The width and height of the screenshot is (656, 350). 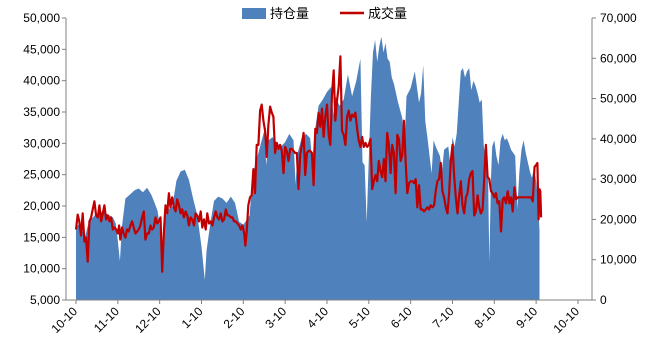 I want to click on left-tick-label: 50,000, so click(x=41, y=18).